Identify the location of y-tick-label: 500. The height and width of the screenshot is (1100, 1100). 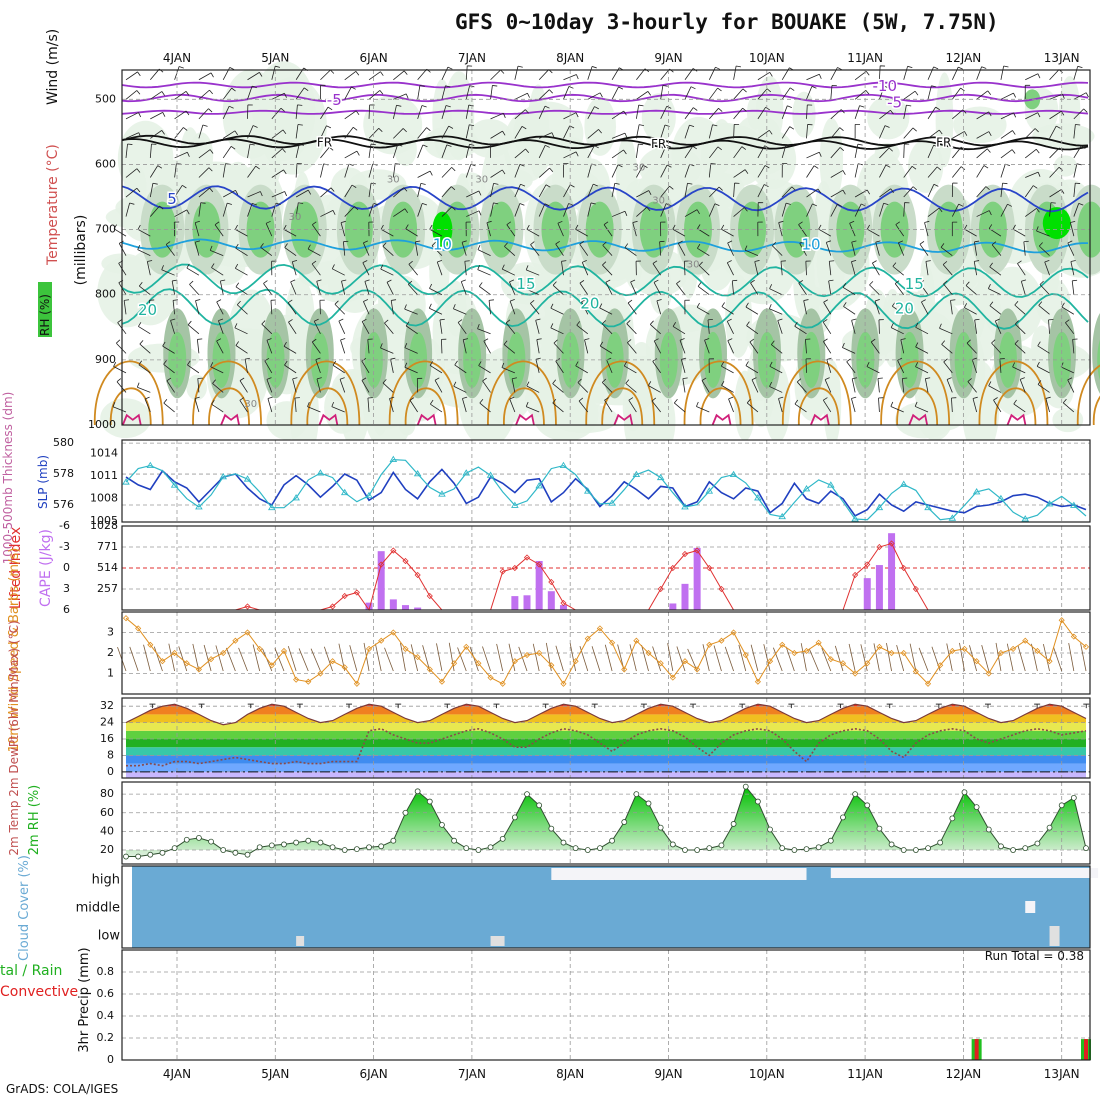
(105, 98).